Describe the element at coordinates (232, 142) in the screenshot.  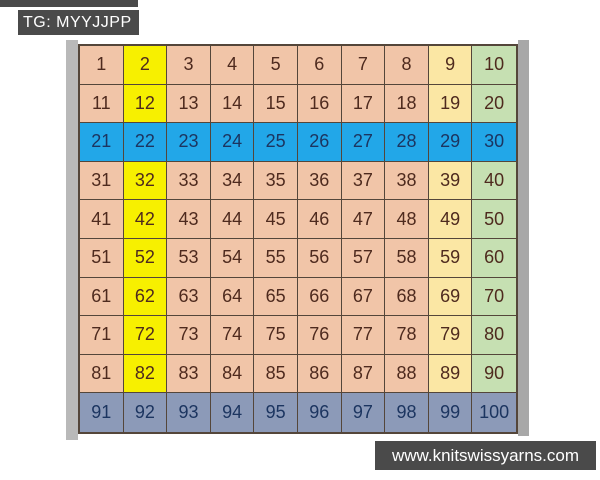
I see `grid-cell-24: 24` at that location.